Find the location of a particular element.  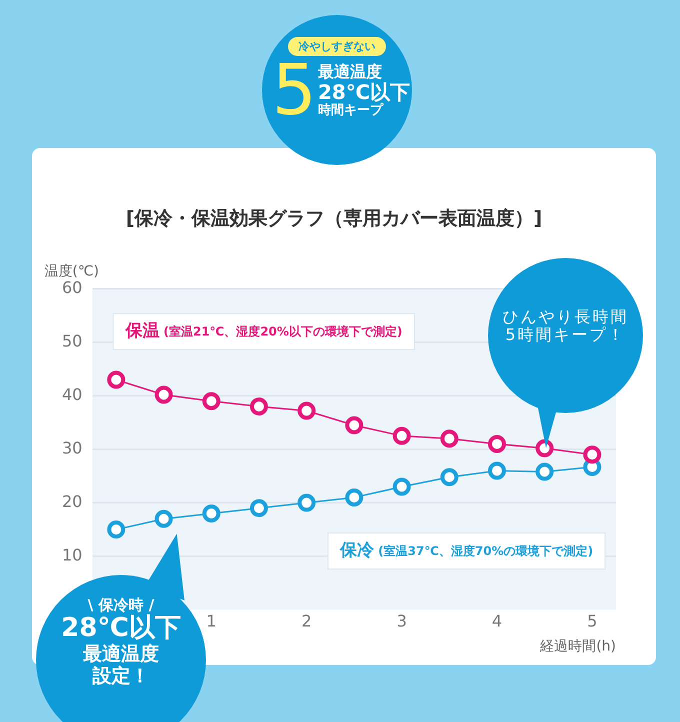

y-tick-label: 50 is located at coordinates (72, 340).